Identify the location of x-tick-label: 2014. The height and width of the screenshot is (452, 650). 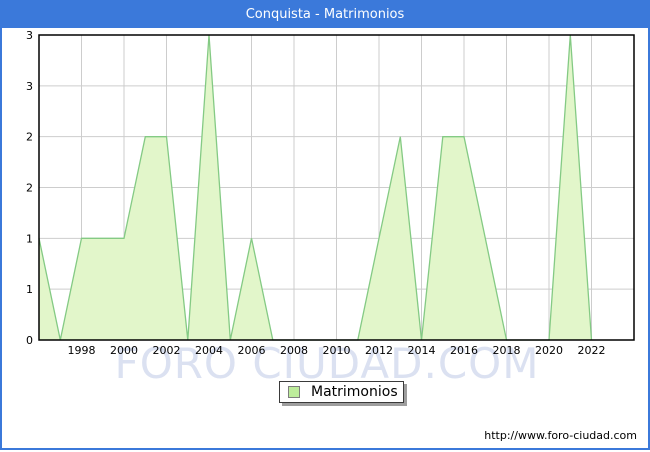
(422, 350).